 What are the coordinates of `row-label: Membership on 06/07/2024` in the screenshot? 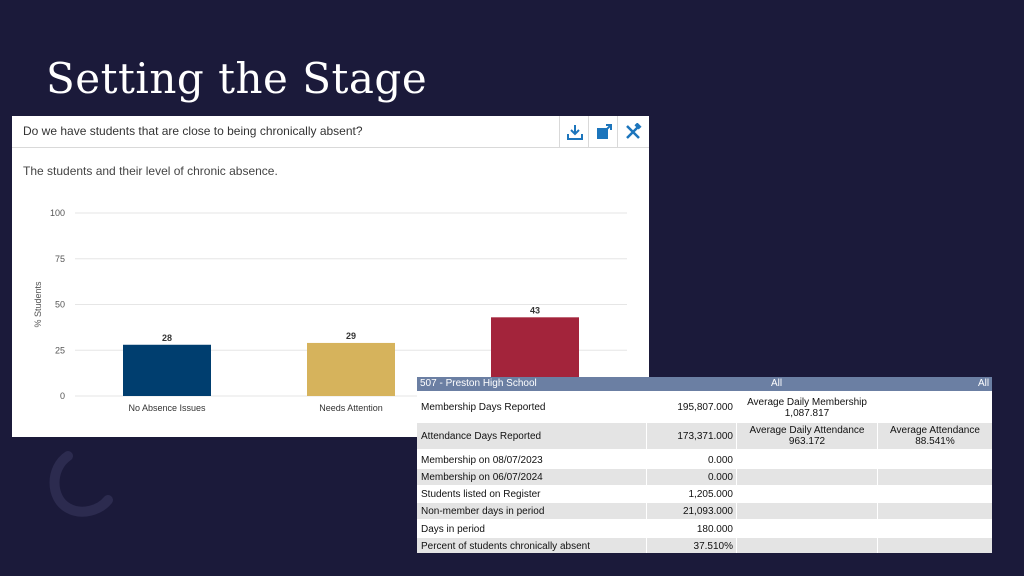 It's located at (482, 477).